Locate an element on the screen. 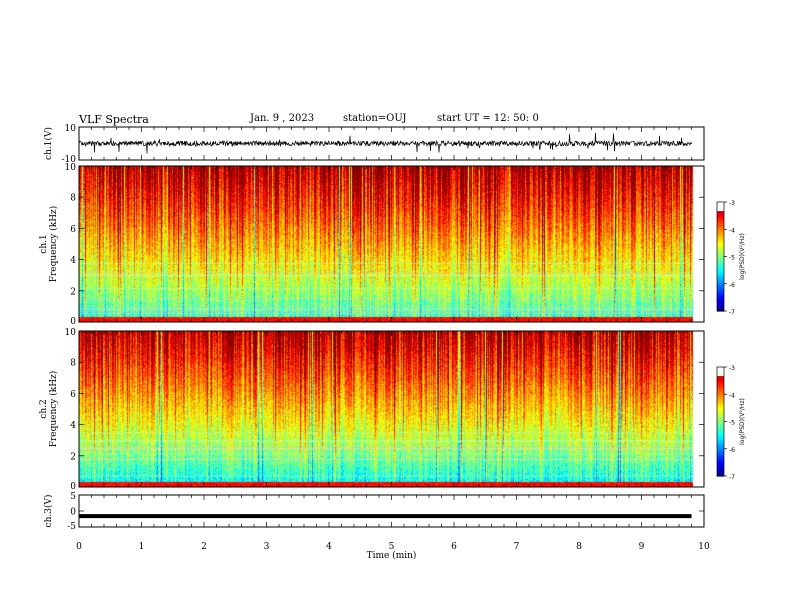 The height and width of the screenshot is (612, 792). svg-text: ch.3(V) is located at coordinates (48, 511).